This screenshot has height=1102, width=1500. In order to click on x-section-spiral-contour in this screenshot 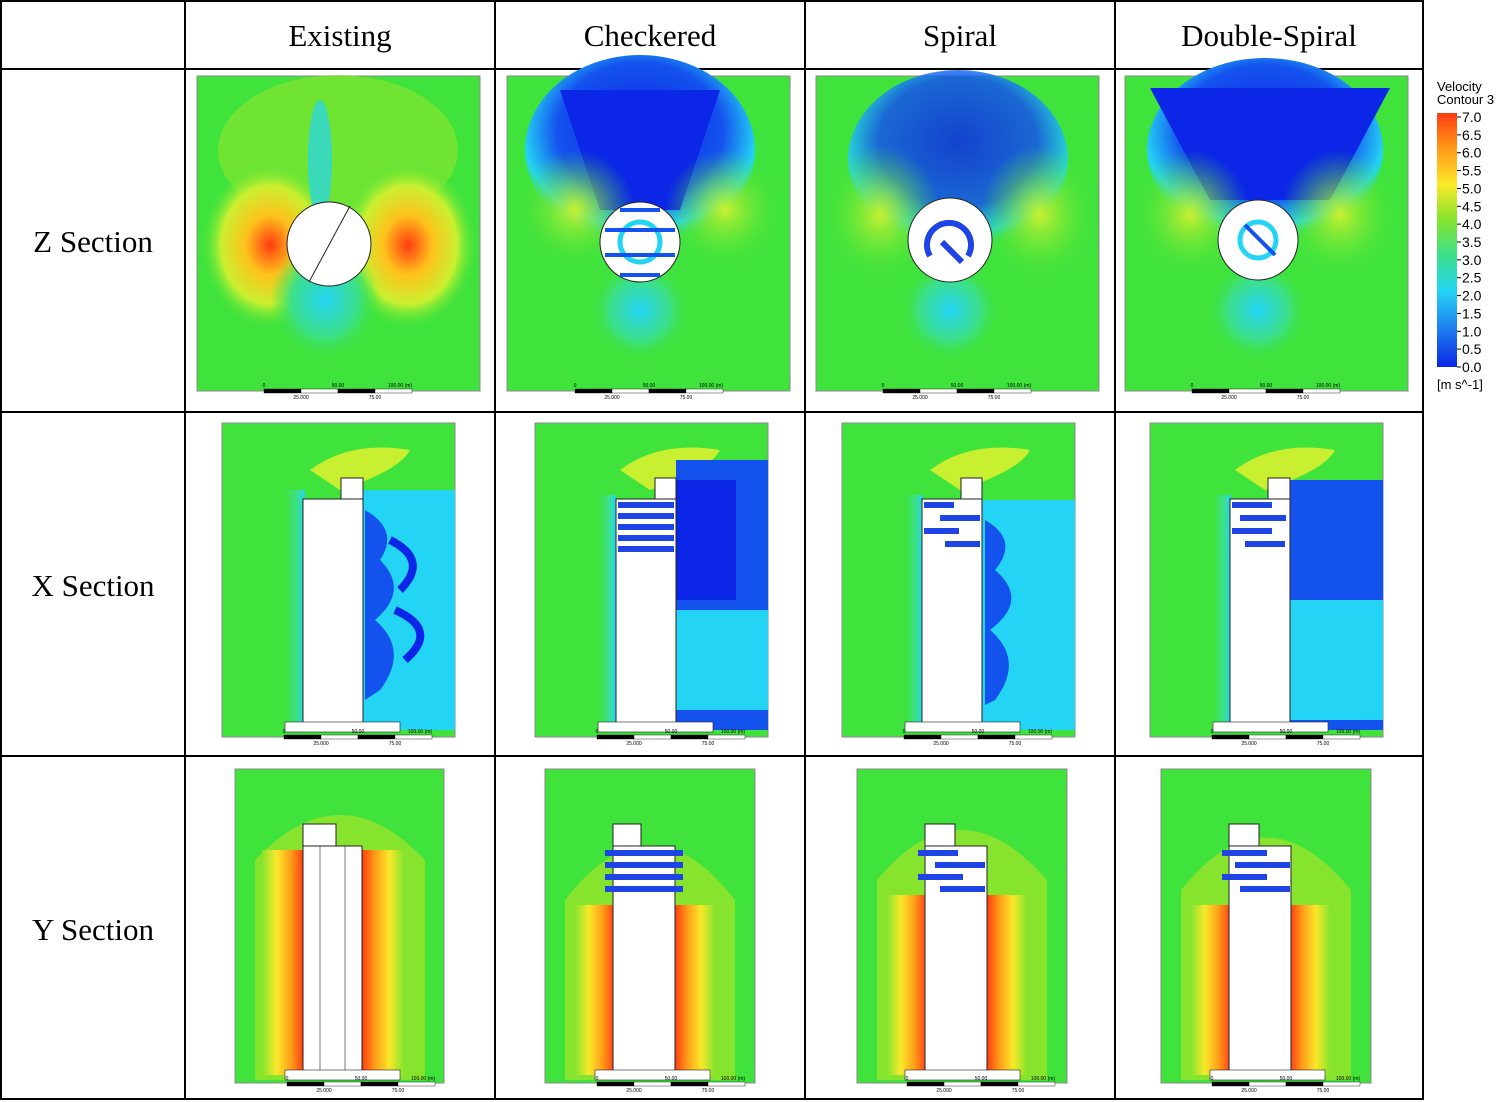, I will do `click(958, 580)`.